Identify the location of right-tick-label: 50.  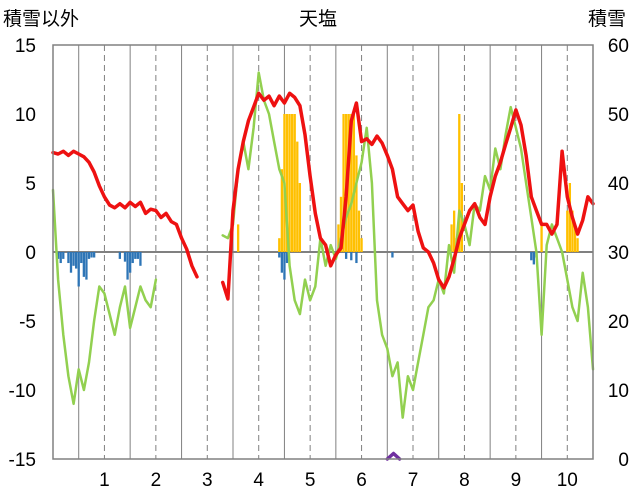
(618, 115).